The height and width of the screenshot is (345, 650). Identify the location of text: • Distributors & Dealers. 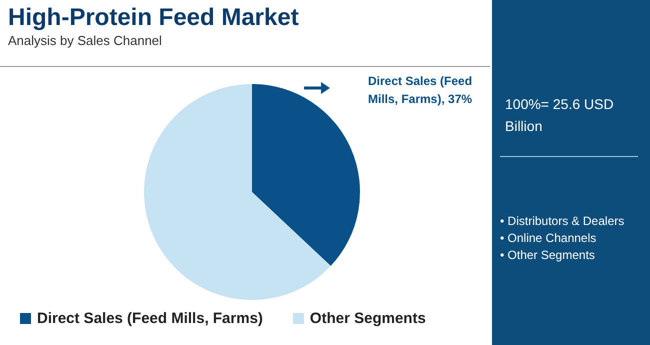
(563, 221).